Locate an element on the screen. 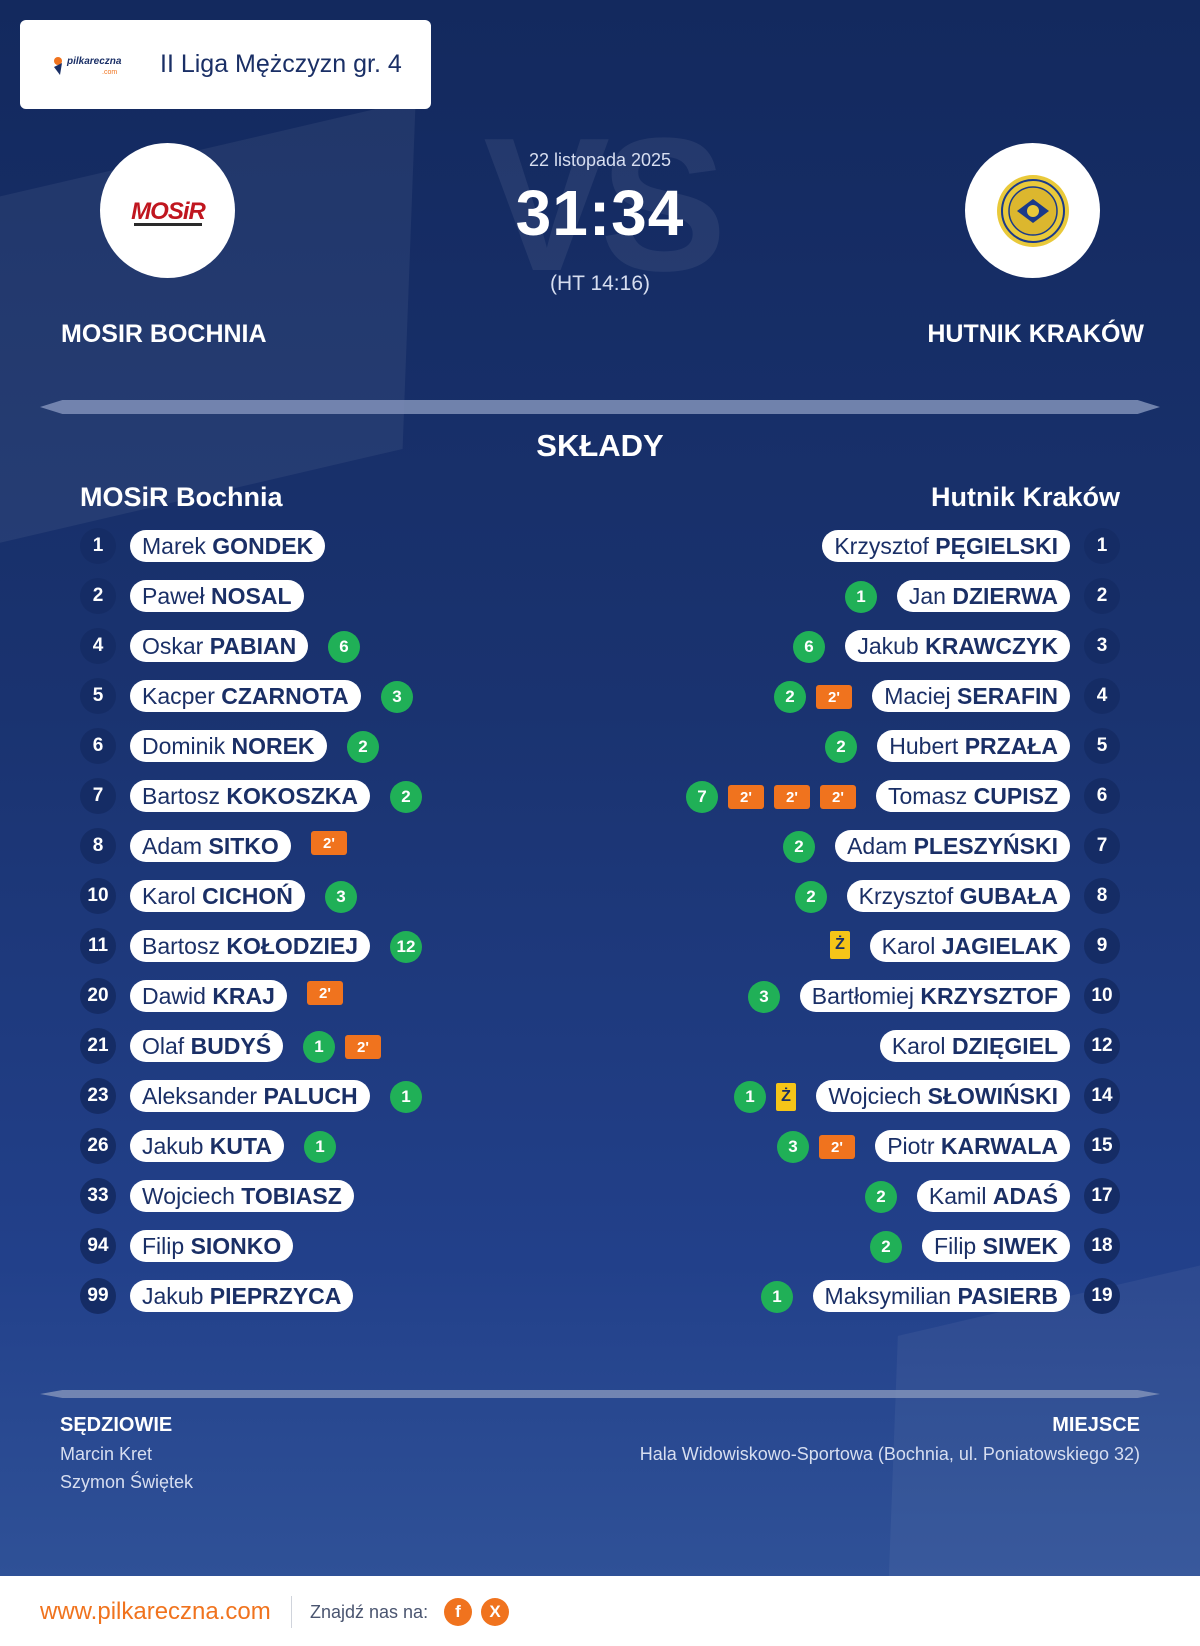 Image resolution: width=1200 pixels, height=1646 pixels. player-number: 3 is located at coordinates (1102, 646).